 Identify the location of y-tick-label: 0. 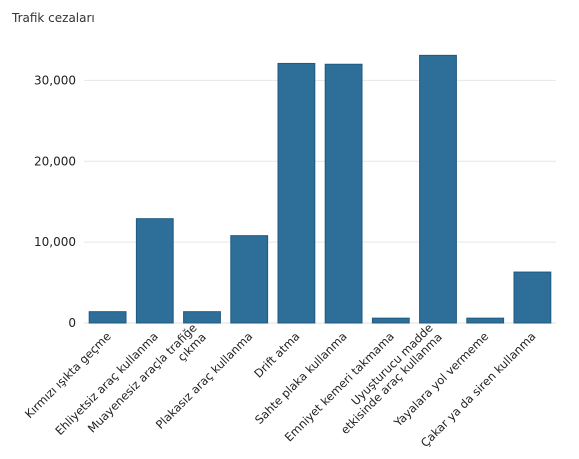
(72, 323).